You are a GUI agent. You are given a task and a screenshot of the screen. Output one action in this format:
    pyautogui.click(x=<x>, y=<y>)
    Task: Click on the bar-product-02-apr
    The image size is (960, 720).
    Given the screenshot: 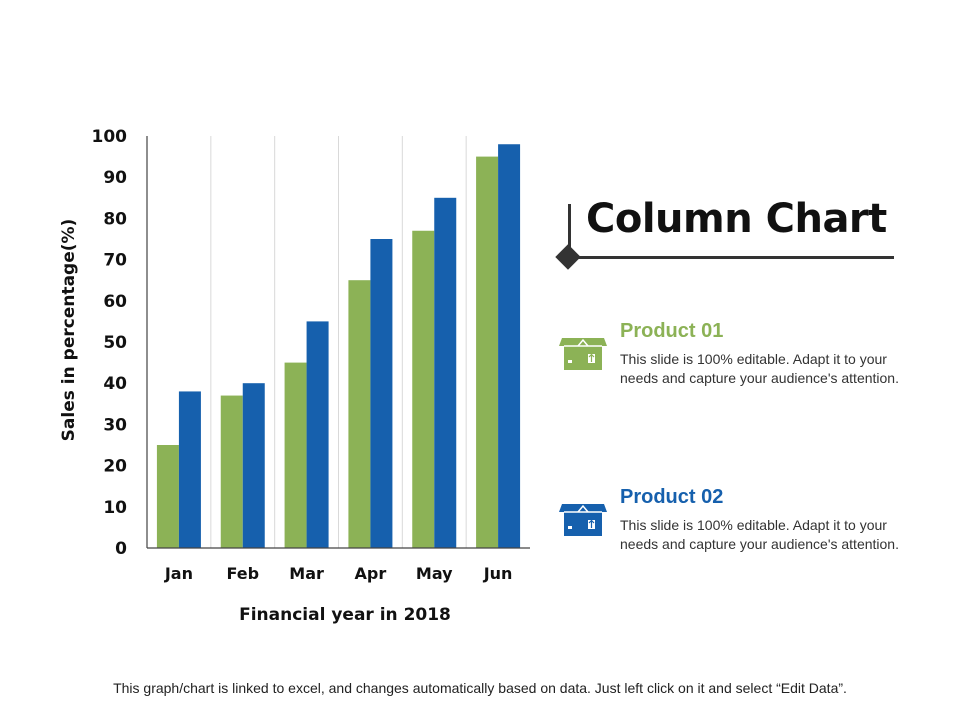 What is the action you would take?
    pyautogui.click(x=381, y=393)
    